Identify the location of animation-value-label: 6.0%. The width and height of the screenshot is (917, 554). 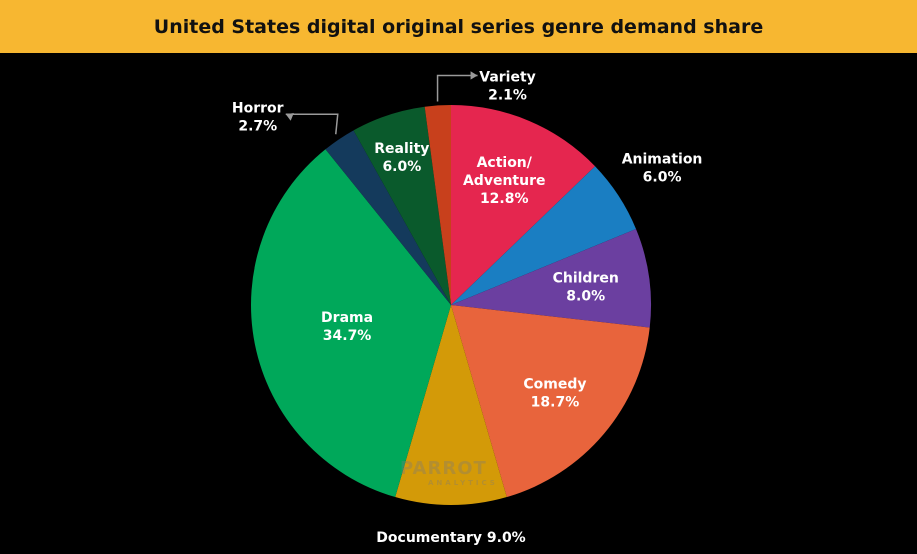
(662, 177).